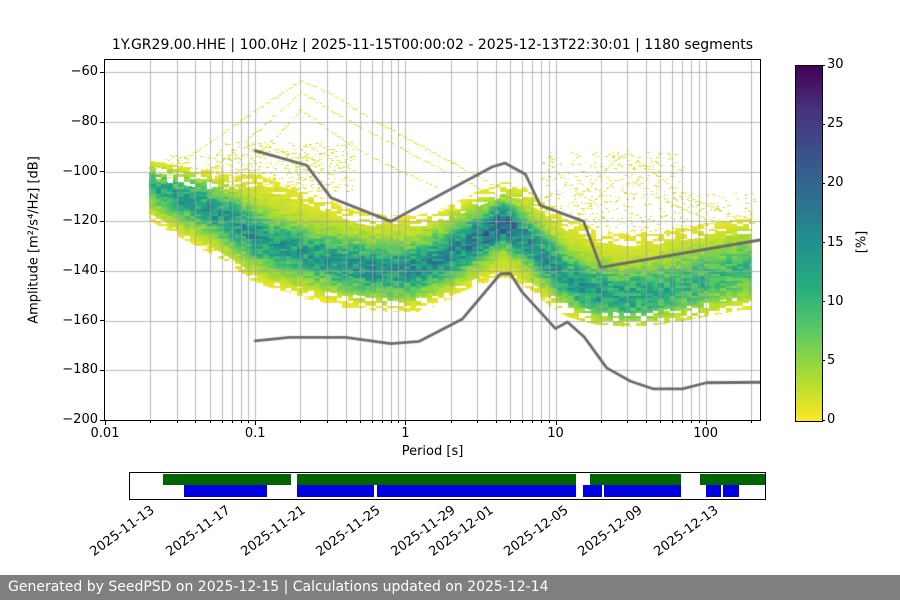 Image resolution: width=900 pixels, height=600 pixels. What do you see at coordinates (835, 301) in the screenshot?
I see `colorbar-tick-label: 10` at bounding box center [835, 301].